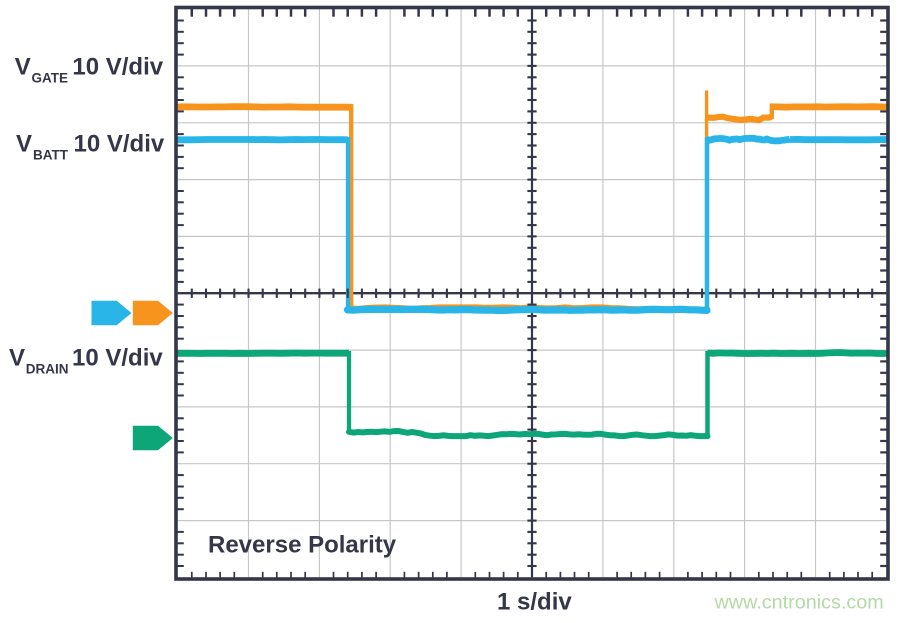 The width and height of the screenshot is (900, 623). I want to click on svg-text: DRAIN, so click(47, 369).